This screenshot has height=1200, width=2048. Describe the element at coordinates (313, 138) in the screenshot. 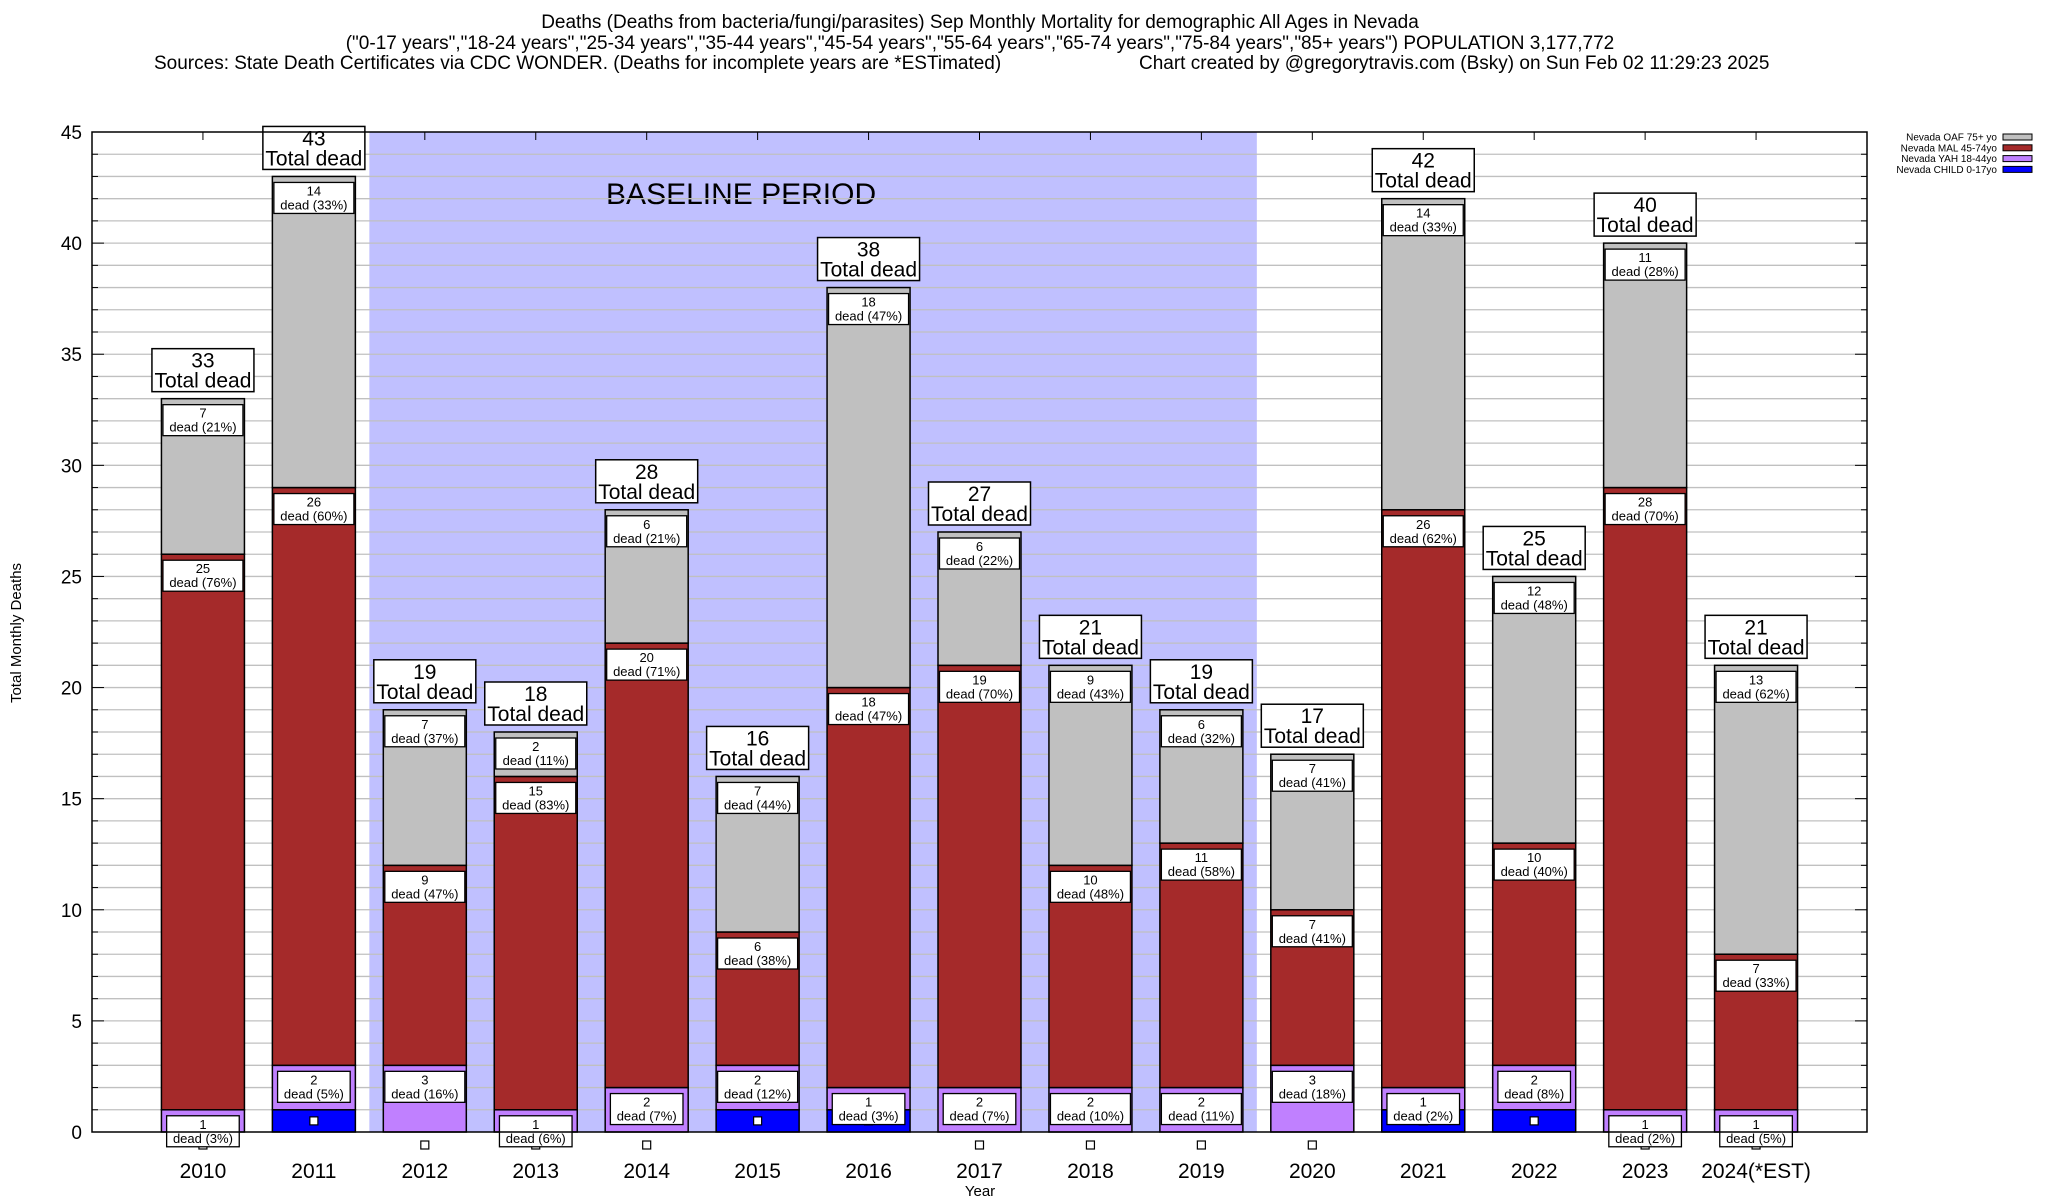

I see `total-label-count: 43` at that location.